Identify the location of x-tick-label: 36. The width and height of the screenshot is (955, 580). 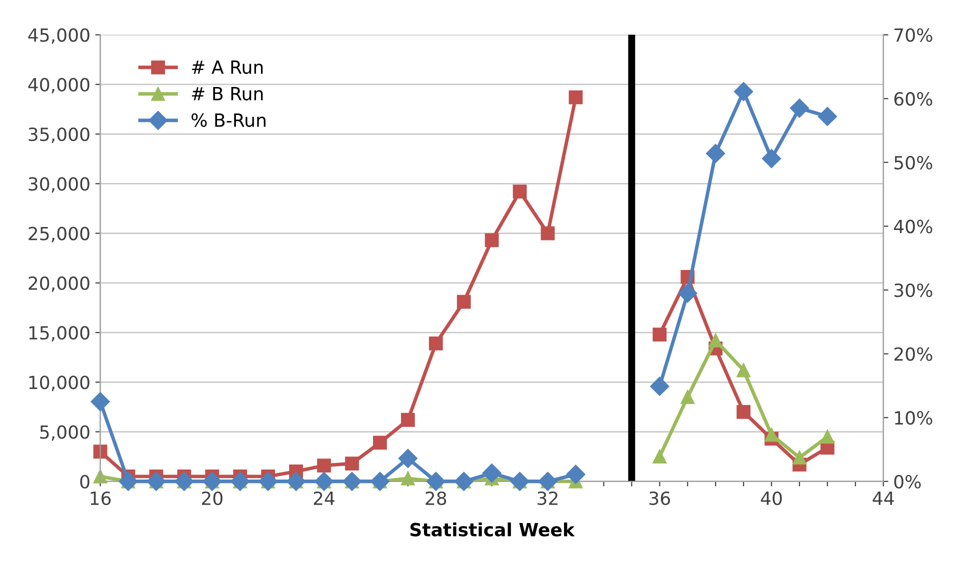
(660, 498).